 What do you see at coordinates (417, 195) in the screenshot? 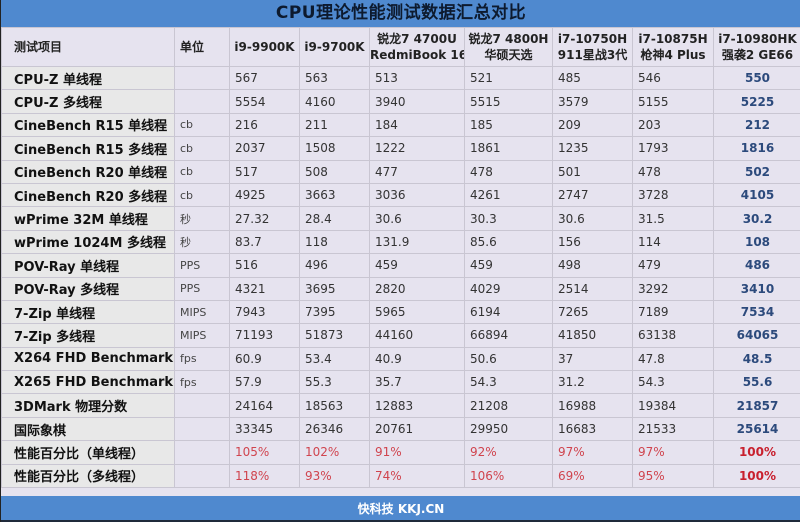
I see `score-cell: 3036` at bounding box center [417, 195].